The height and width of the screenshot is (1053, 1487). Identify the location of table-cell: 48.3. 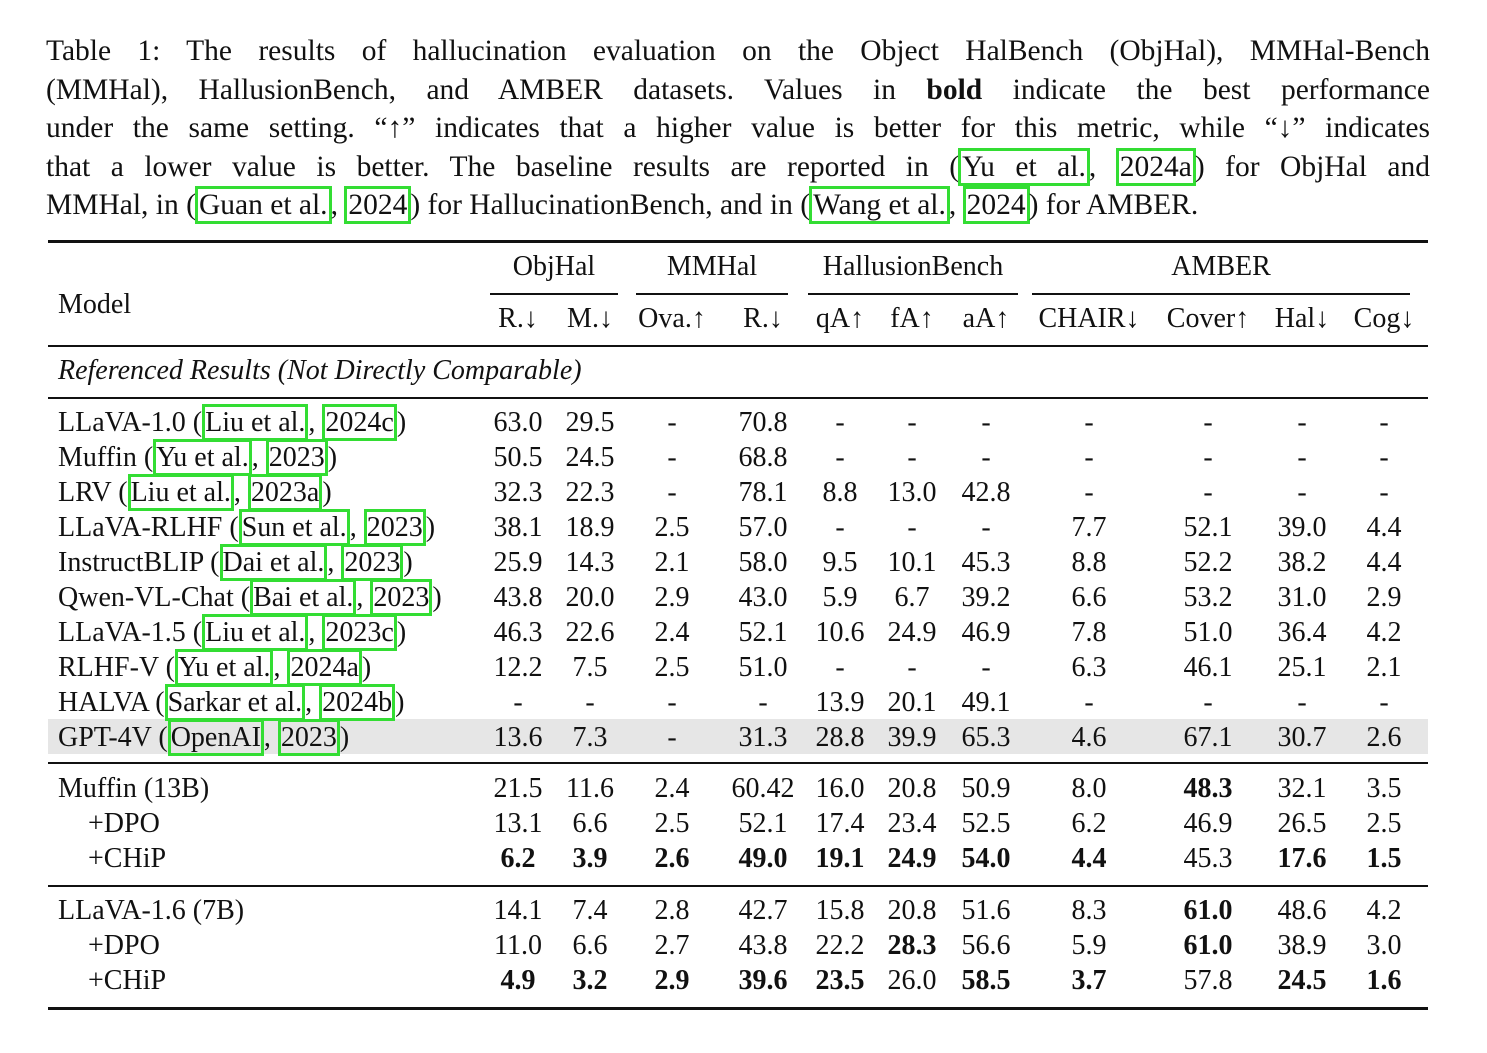
(1208, 788).